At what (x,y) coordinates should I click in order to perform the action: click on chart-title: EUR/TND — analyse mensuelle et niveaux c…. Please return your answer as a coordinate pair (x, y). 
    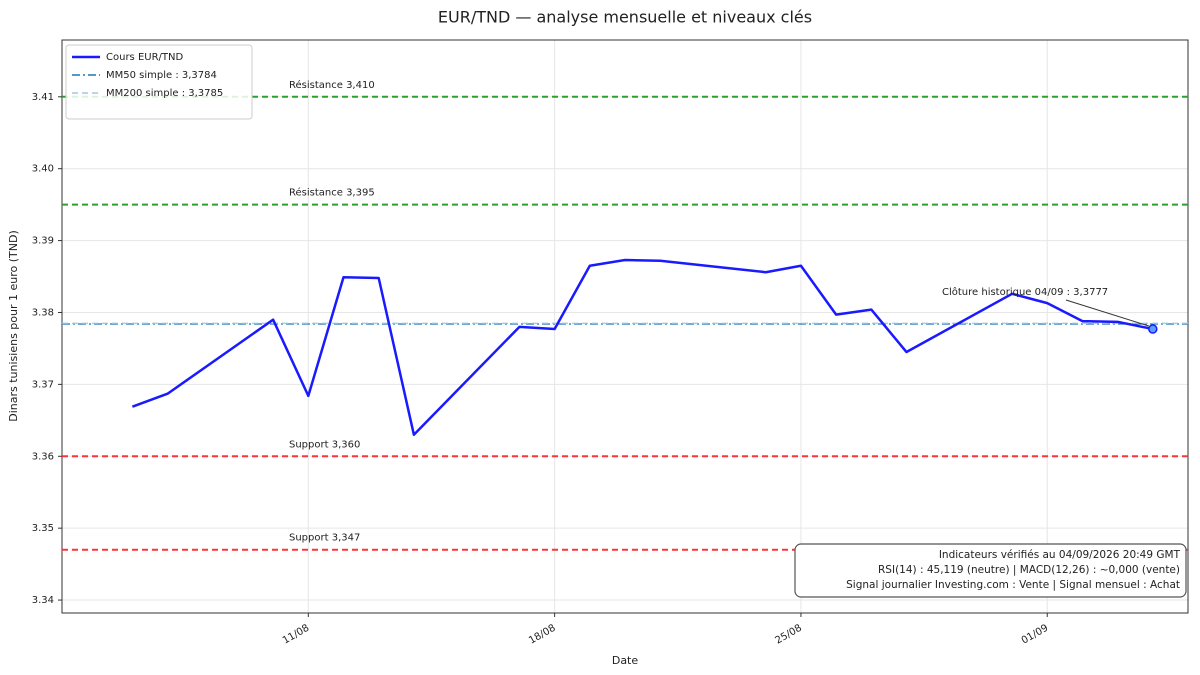
    Looking at the image, I should click on (625, 17).